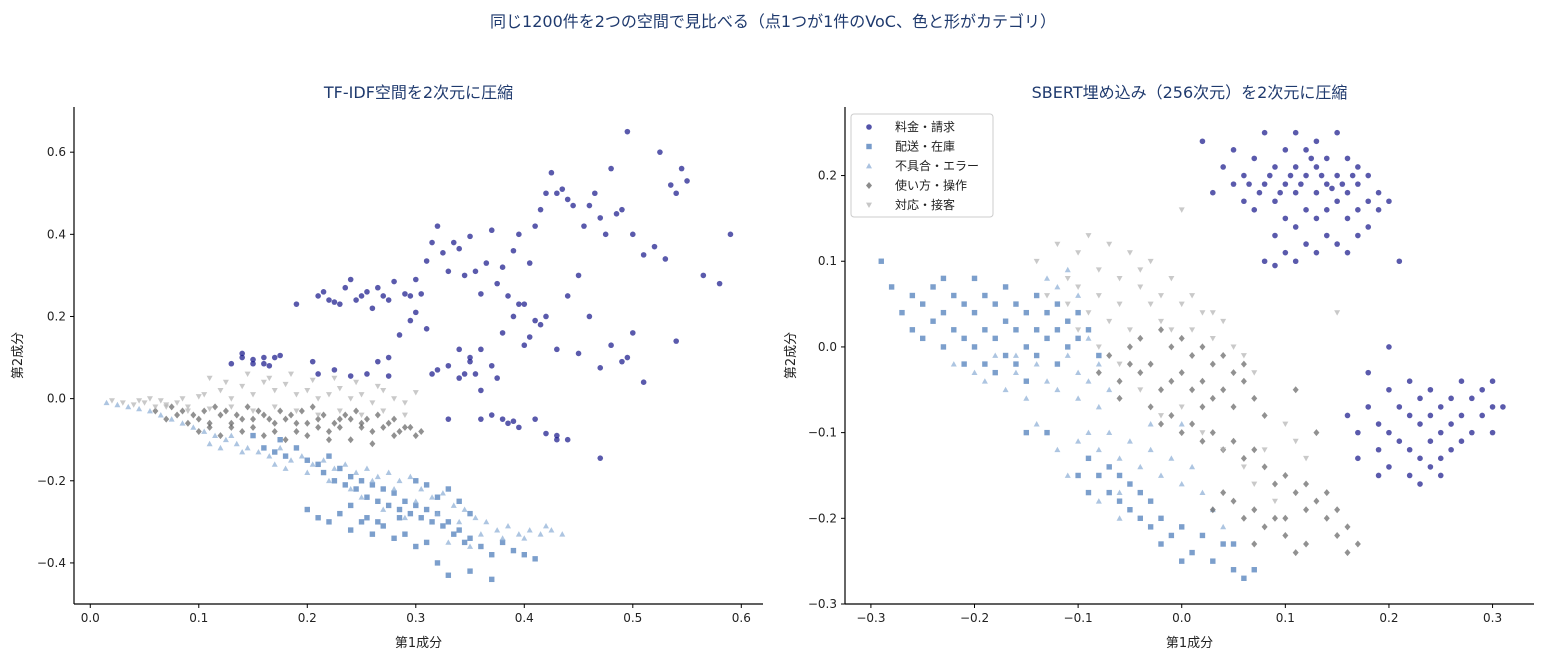 The image size is (1546, 662). I want to click on right-chart-title: SBERT埋め込み（256次元）を2次元に圧縮, so click(1190, 92).